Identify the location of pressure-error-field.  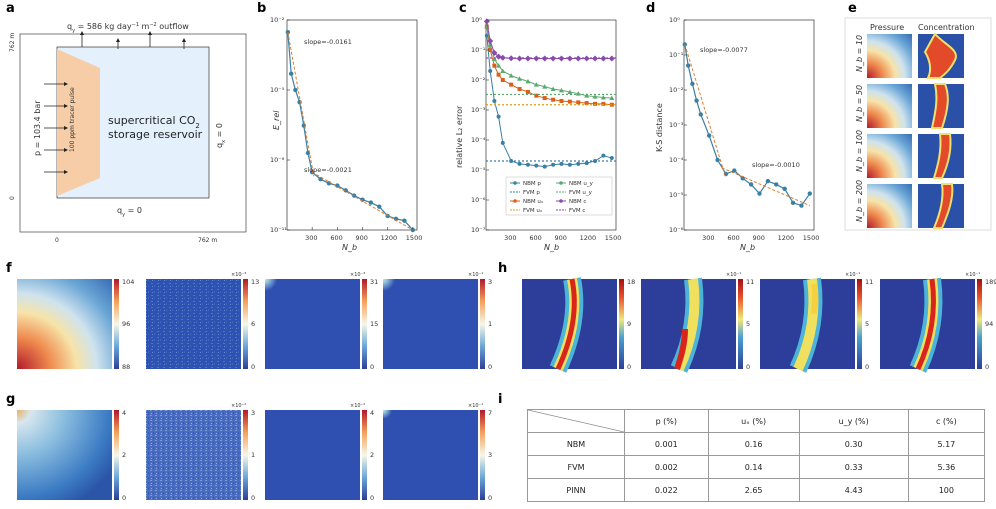
(193, 324).